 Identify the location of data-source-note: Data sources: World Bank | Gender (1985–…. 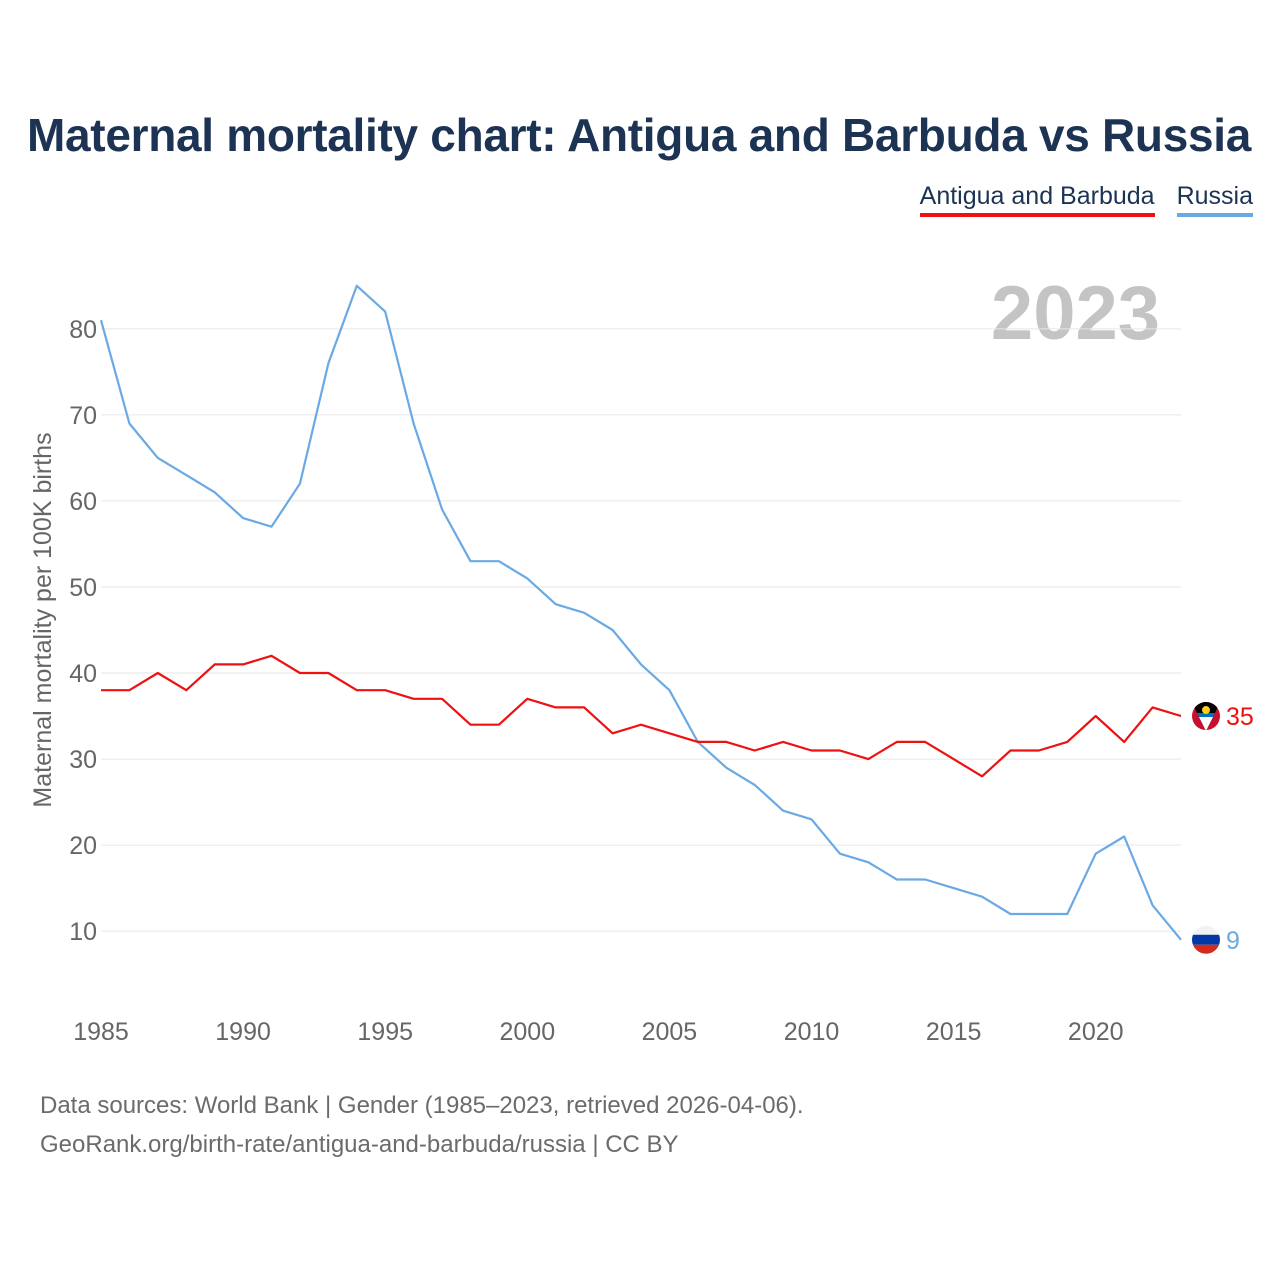
(422, 1105).